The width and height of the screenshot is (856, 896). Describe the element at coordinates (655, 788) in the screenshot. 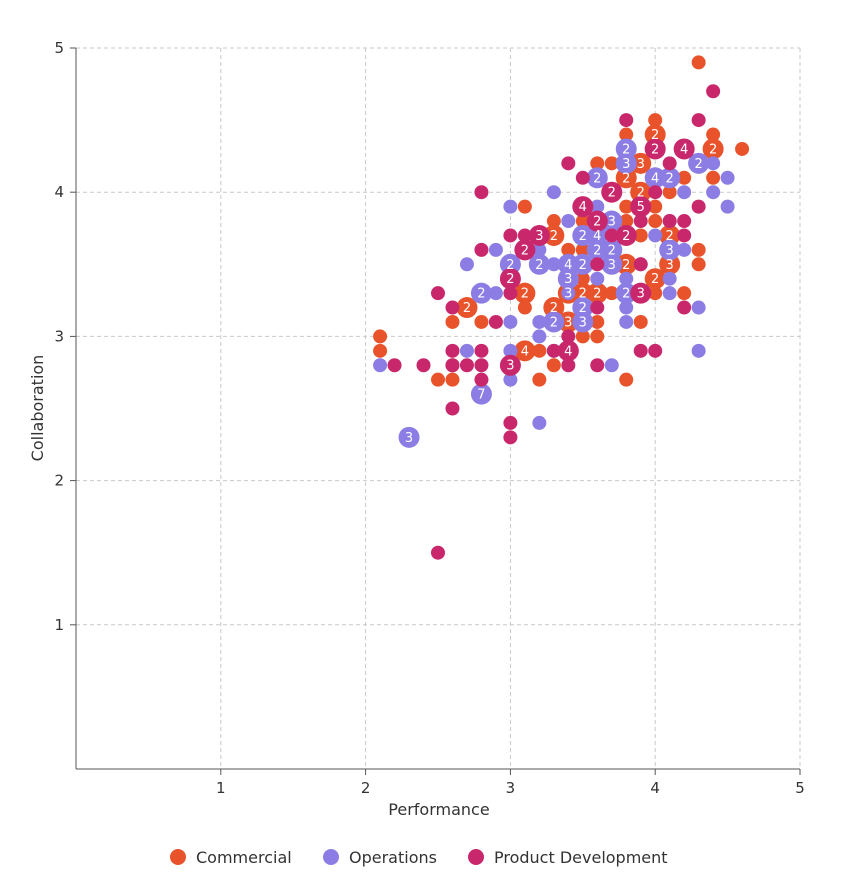

I see `x-tick-label: 4` at that location.